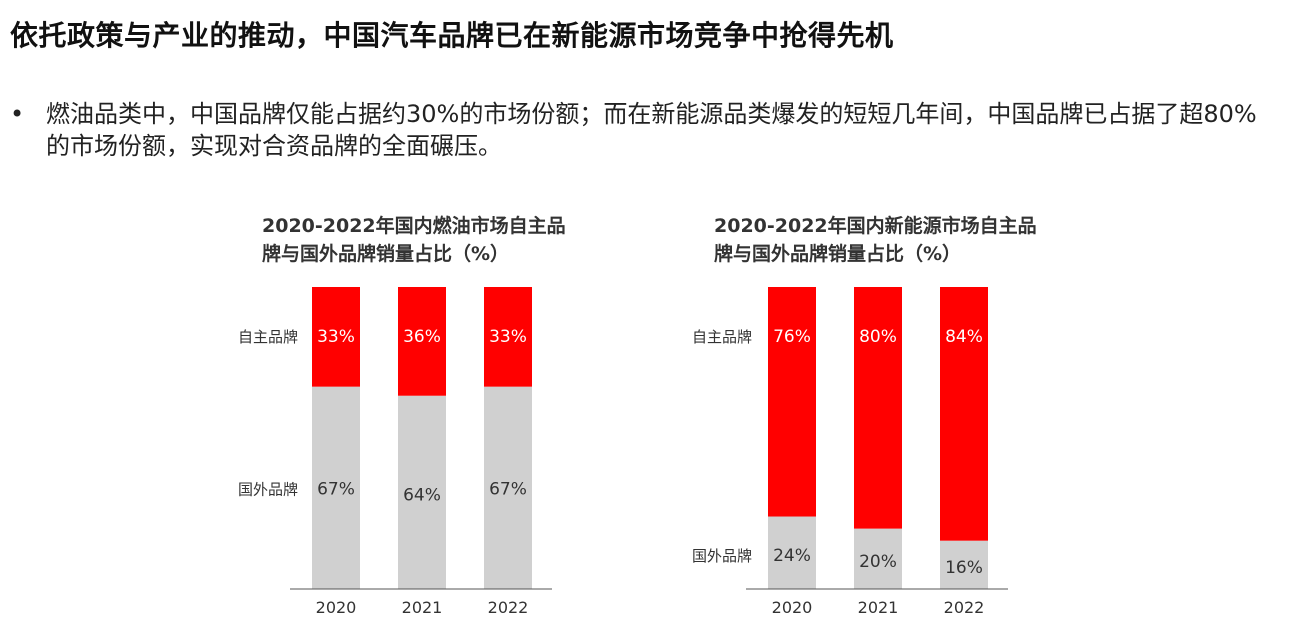 The height and width of the screenshot is (627, 1290). What do you see at coordinates (414, 240) in the screenshot?
I see `chart-title-fuel: 2020-2022年国内燃油市场自主品 牌与国外品牌销量占比（%）` at bounding box center [414, 240].